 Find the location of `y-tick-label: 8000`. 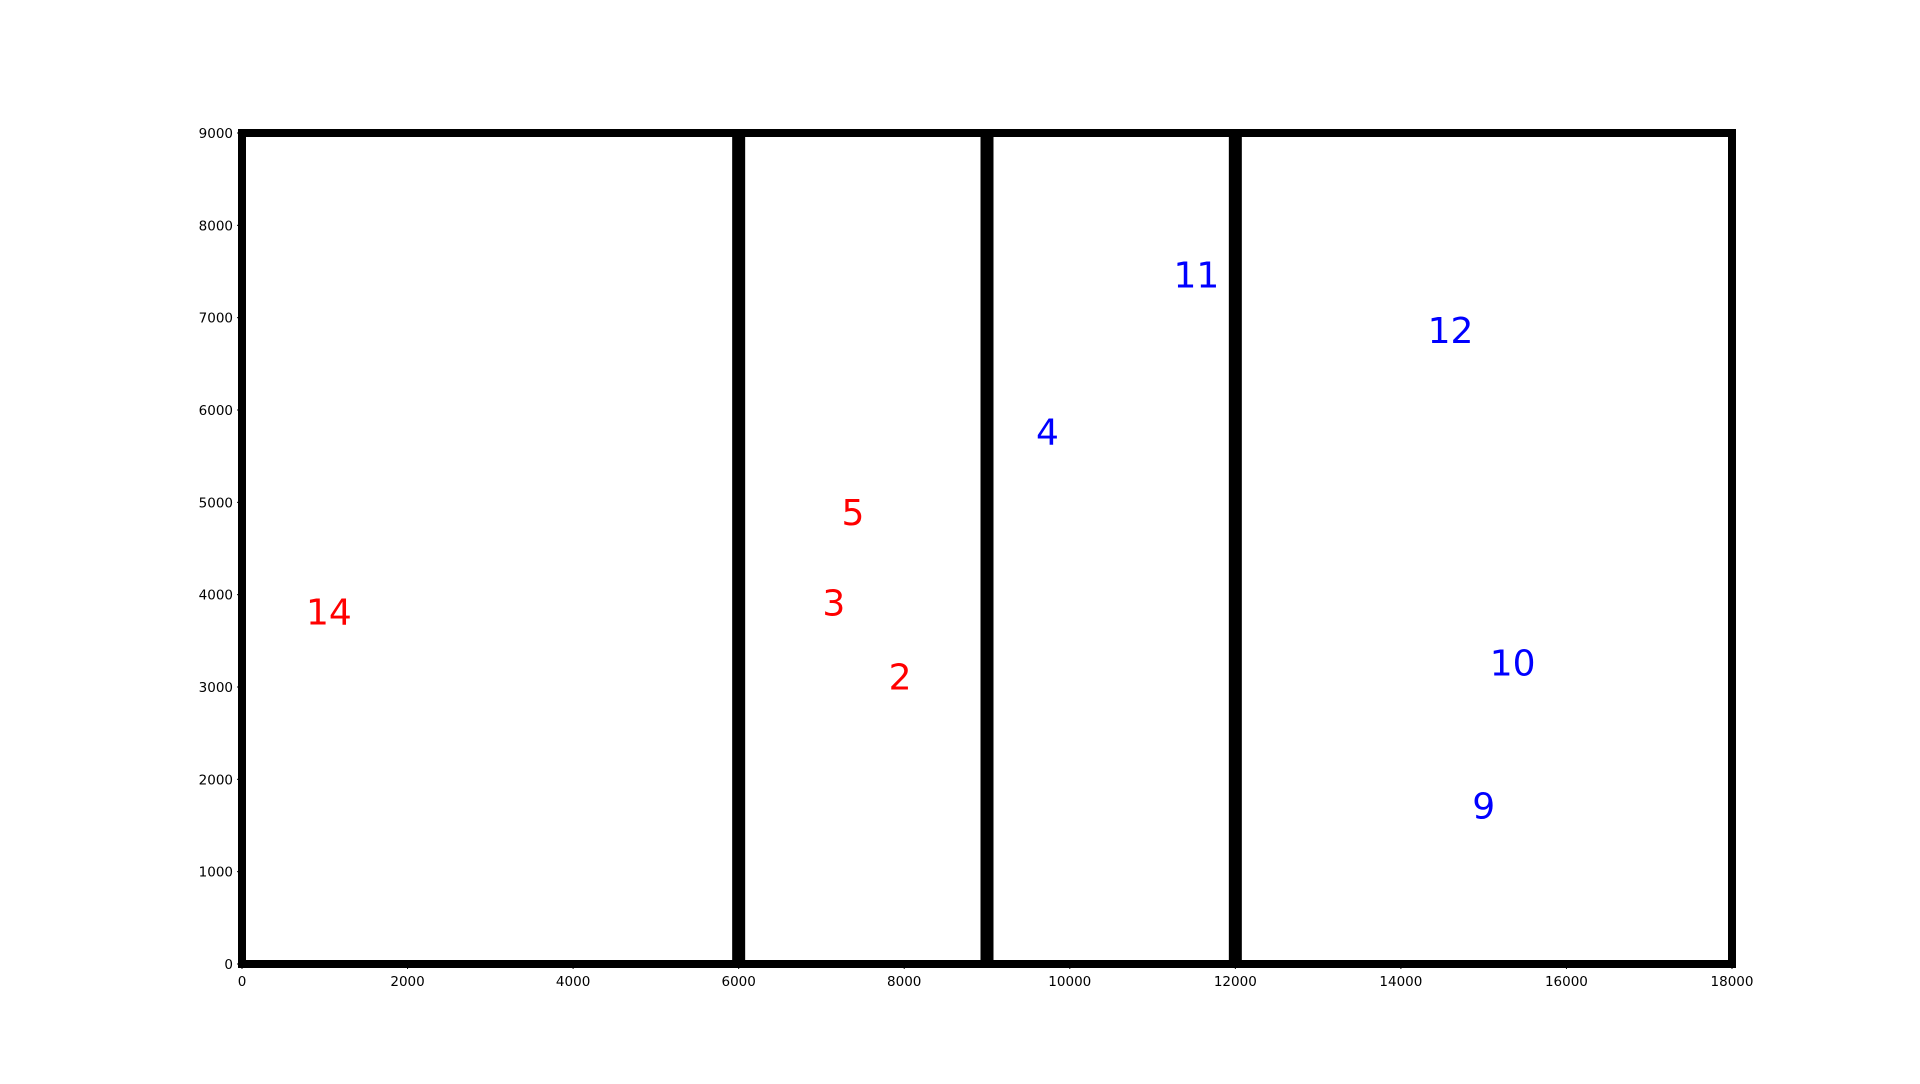

y-tick-label: 8000 is located at coordinates (216, 226).